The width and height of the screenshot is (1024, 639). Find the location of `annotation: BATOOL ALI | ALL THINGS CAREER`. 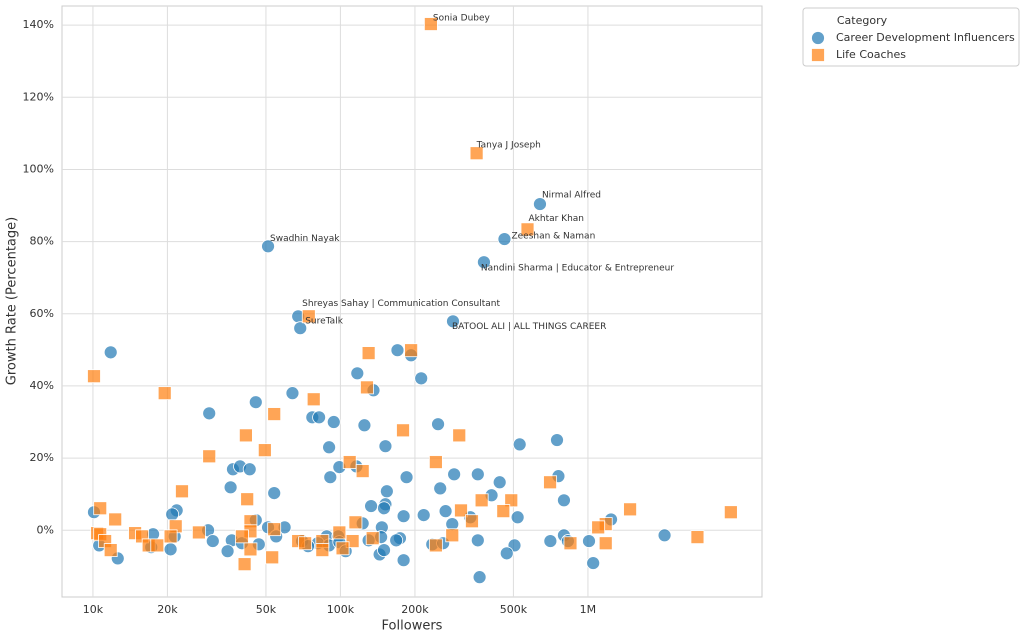

annotation: BATOOL ALI | ALL THINGS CAREER is located at coordinates (529, 327).